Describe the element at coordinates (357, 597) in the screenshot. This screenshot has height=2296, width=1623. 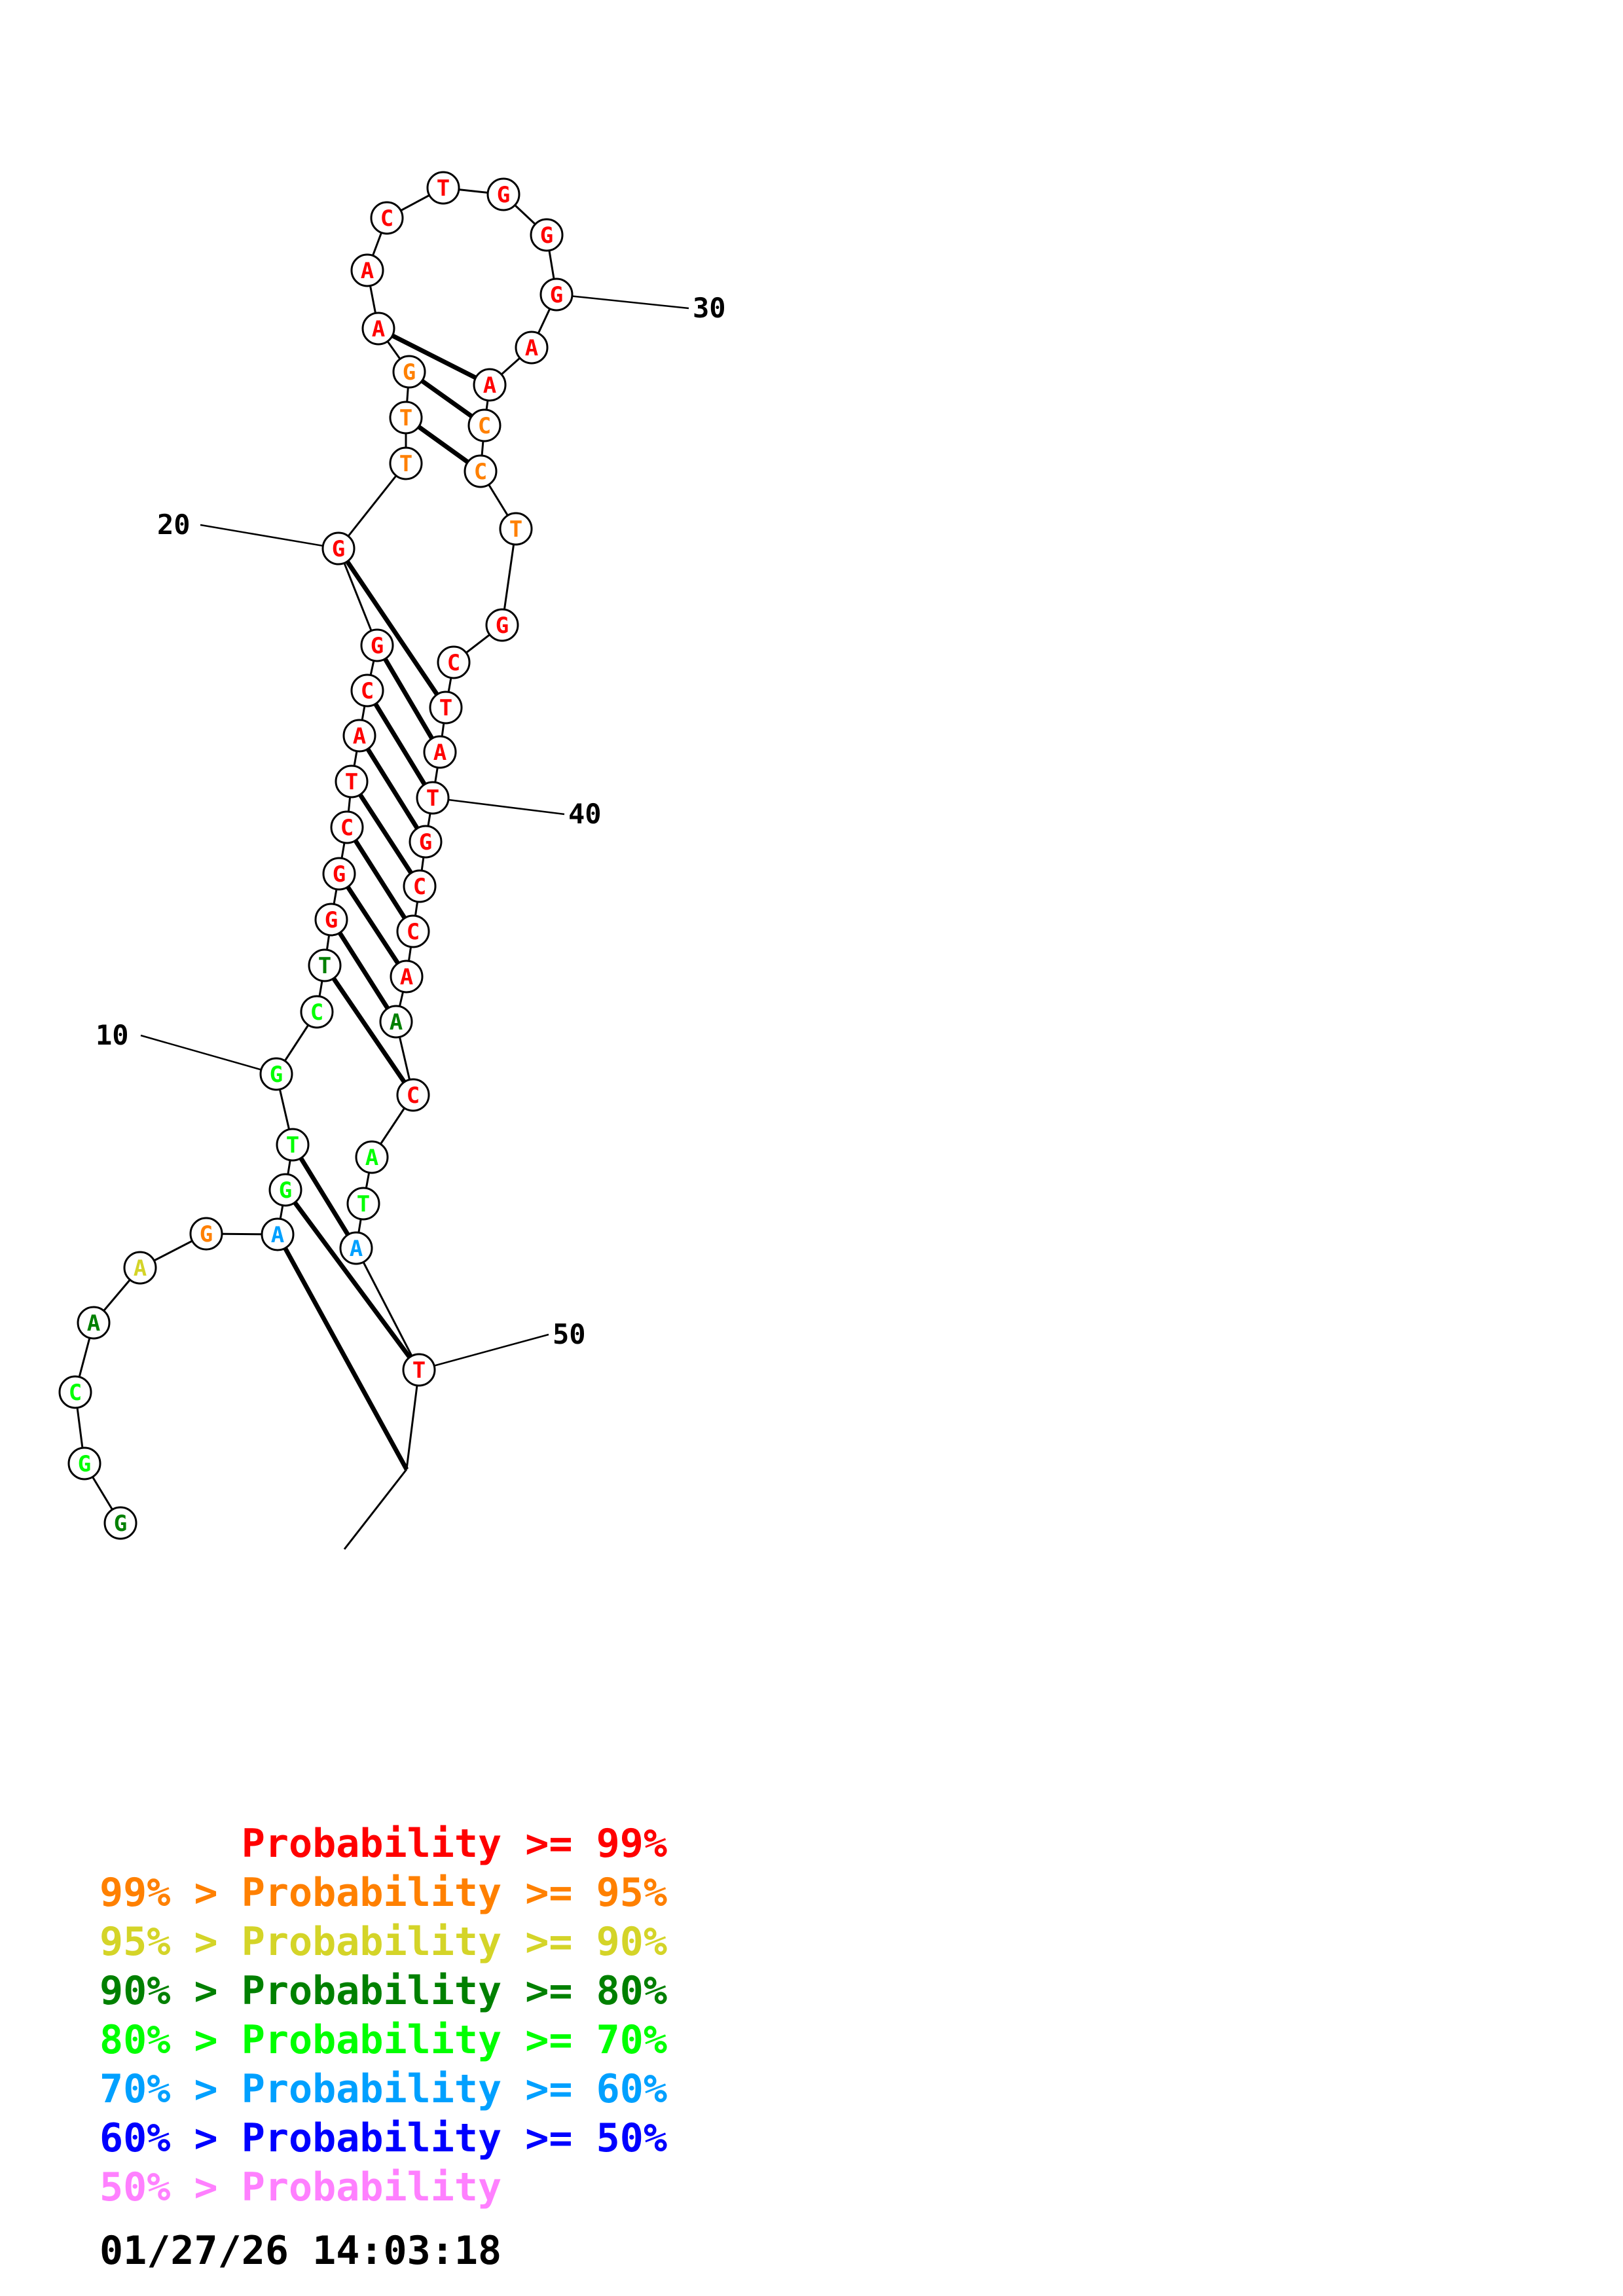
I see `backbone-segment` at that location.